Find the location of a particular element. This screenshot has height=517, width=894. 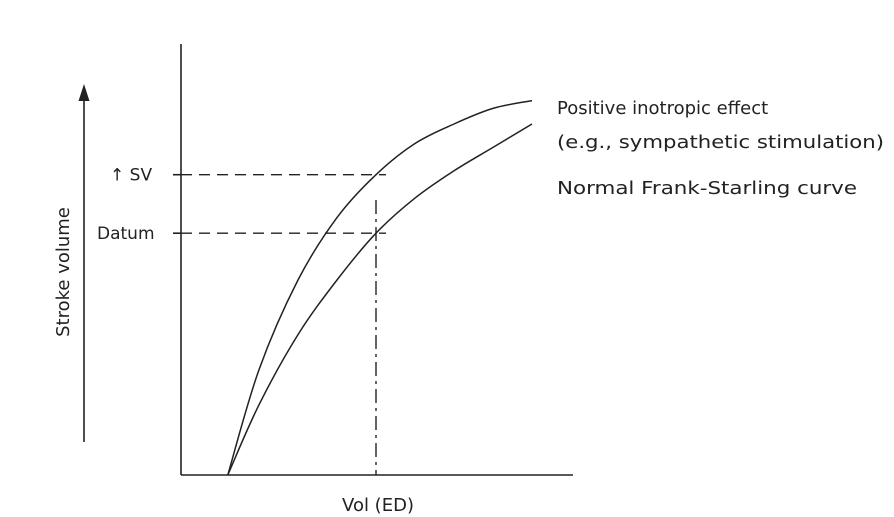

sv-annotation-label: ↑ SV is located at coordinates (131, 176).